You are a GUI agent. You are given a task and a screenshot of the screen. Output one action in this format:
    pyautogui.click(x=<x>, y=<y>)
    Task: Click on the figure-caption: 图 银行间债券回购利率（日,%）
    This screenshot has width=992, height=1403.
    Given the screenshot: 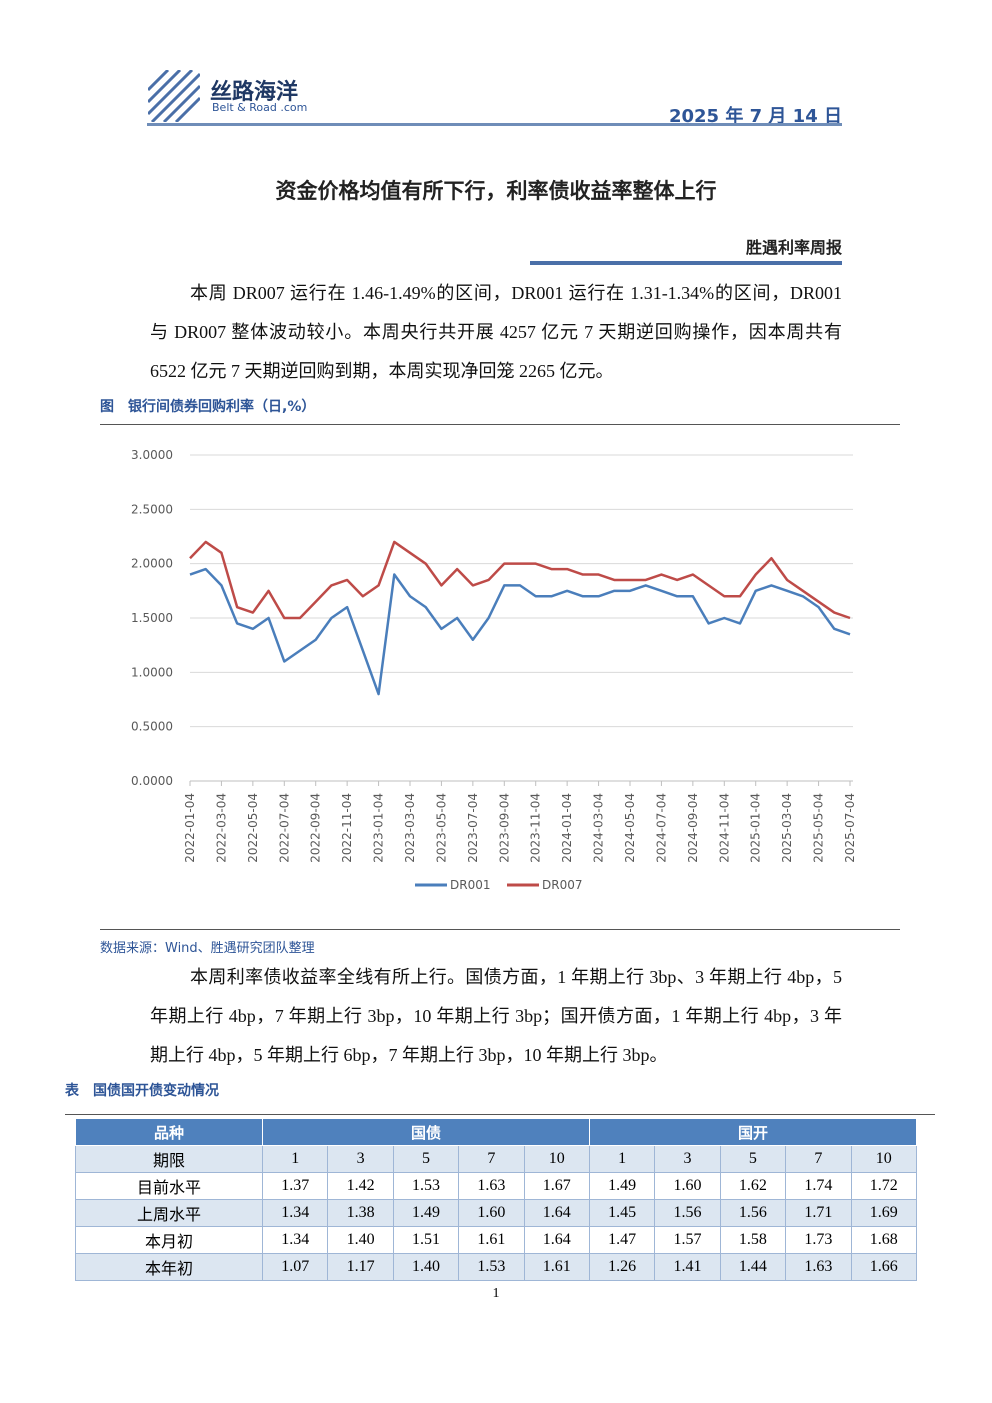 What is the action you would take?
    pyautogui.click(x=208, y=407)
    